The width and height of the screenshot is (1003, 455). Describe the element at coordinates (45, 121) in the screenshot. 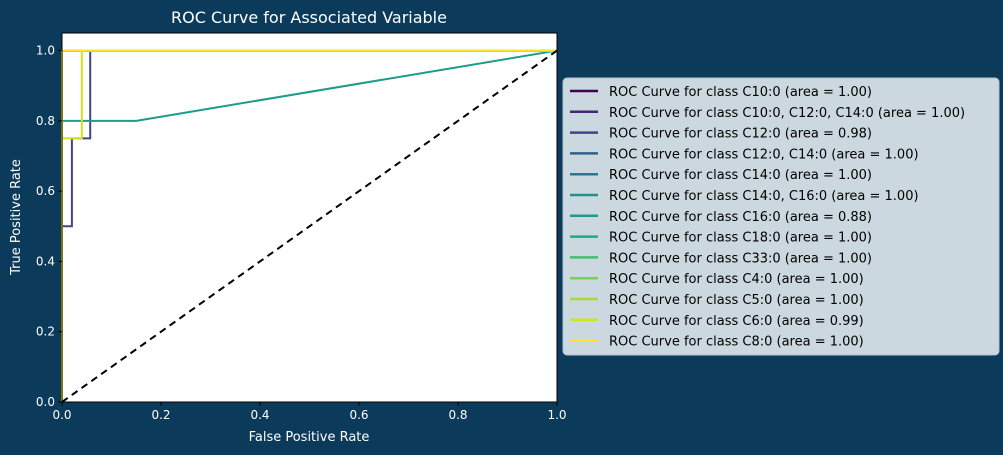

I see `y-tick-label: 0.8` at that location.